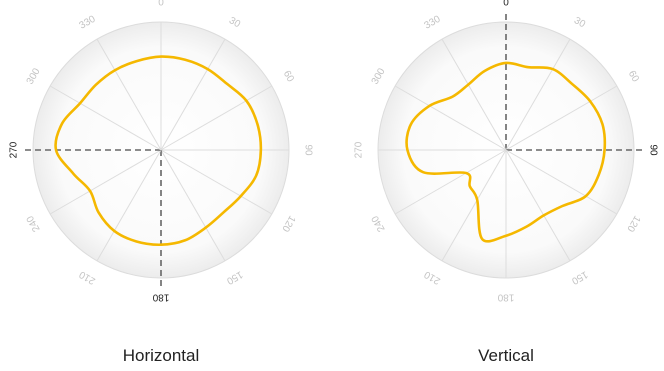 This screenshot has width=664, height=371. Describe the element at coordinates (161, 355) in the screenshot. I see `chart-caption-horizontal: Horizontal` at that location.